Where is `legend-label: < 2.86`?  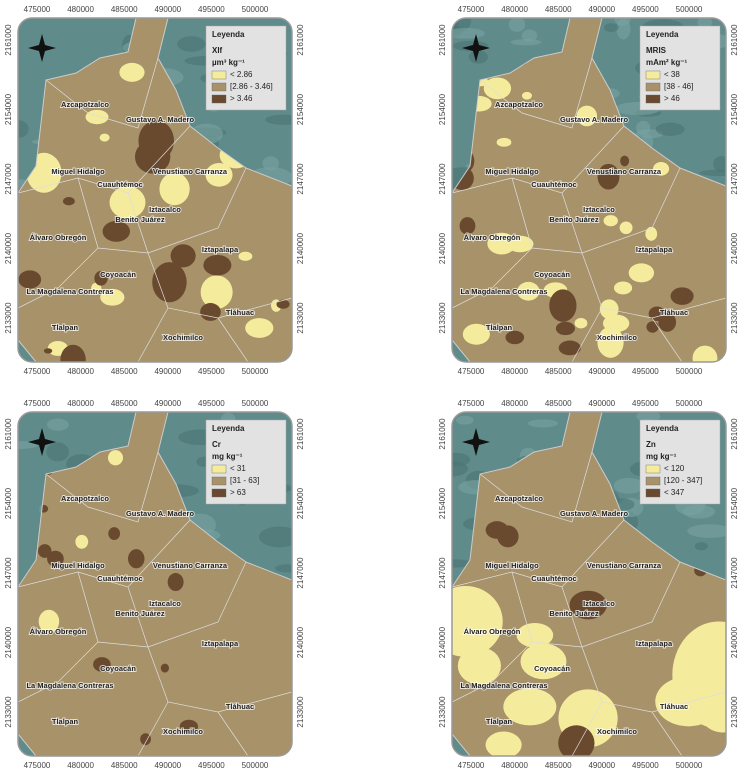
legend-label: < 2.86 is located at coordinates (241, 74).